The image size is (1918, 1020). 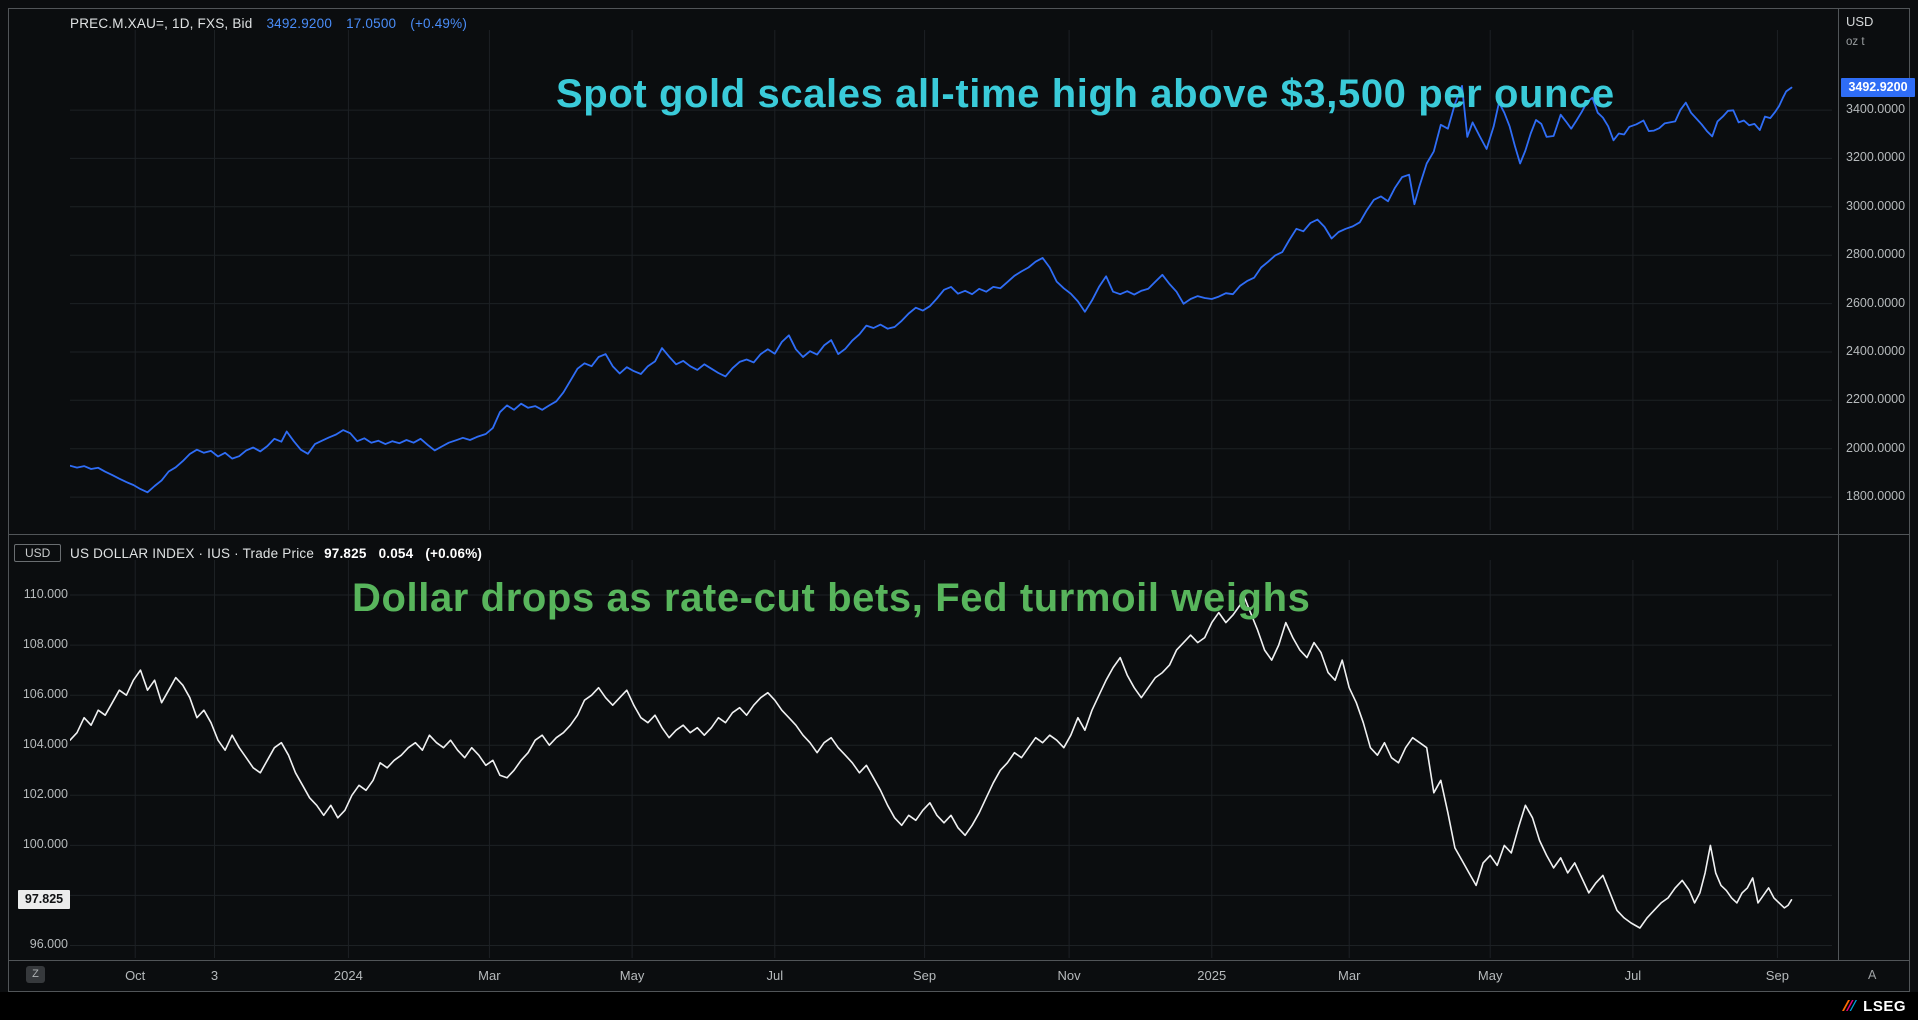 I want to click on status-bar: LSEG, so click(x=959, y=1006).